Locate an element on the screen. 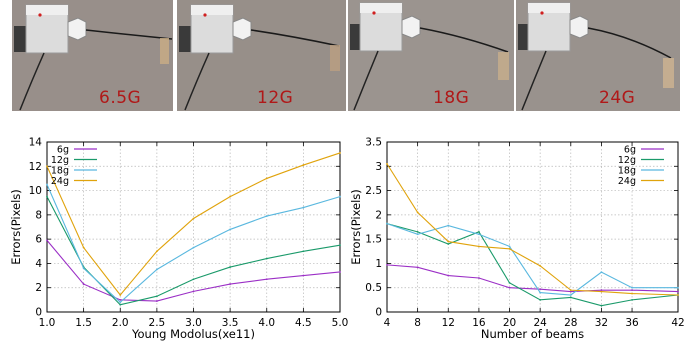 This screenshot has width=699, height=341. photo-6-5g: 6.5G is located at coordinates (92, 55).